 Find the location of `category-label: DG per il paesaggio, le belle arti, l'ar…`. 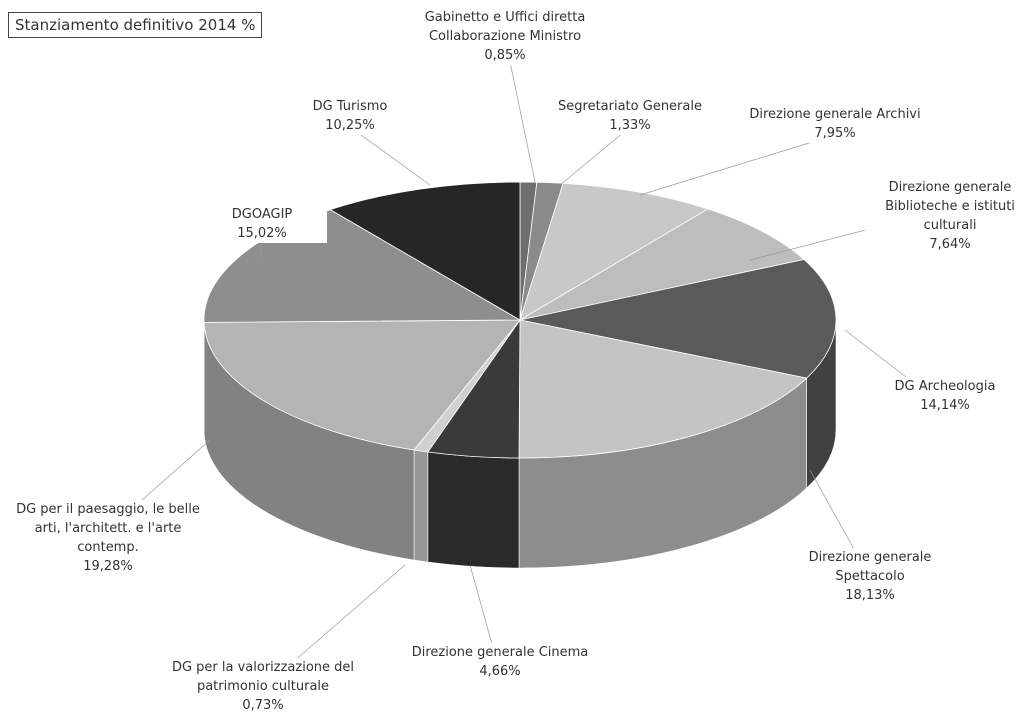

category-label: DG per il paesaggio, le belle arti, l'ar… is located at coordinates (108, 528).